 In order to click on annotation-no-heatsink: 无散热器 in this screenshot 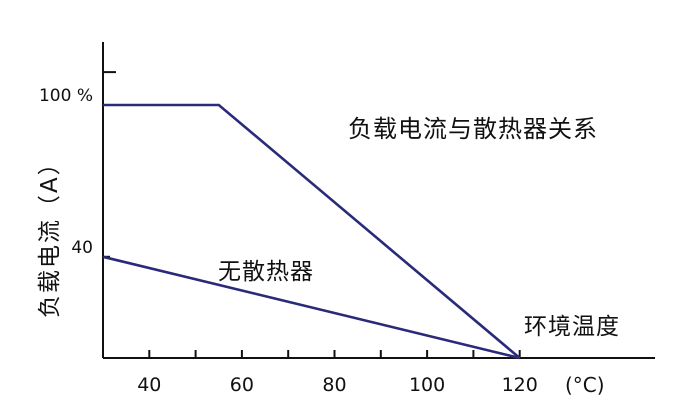, I will do `click(266, 272)`.